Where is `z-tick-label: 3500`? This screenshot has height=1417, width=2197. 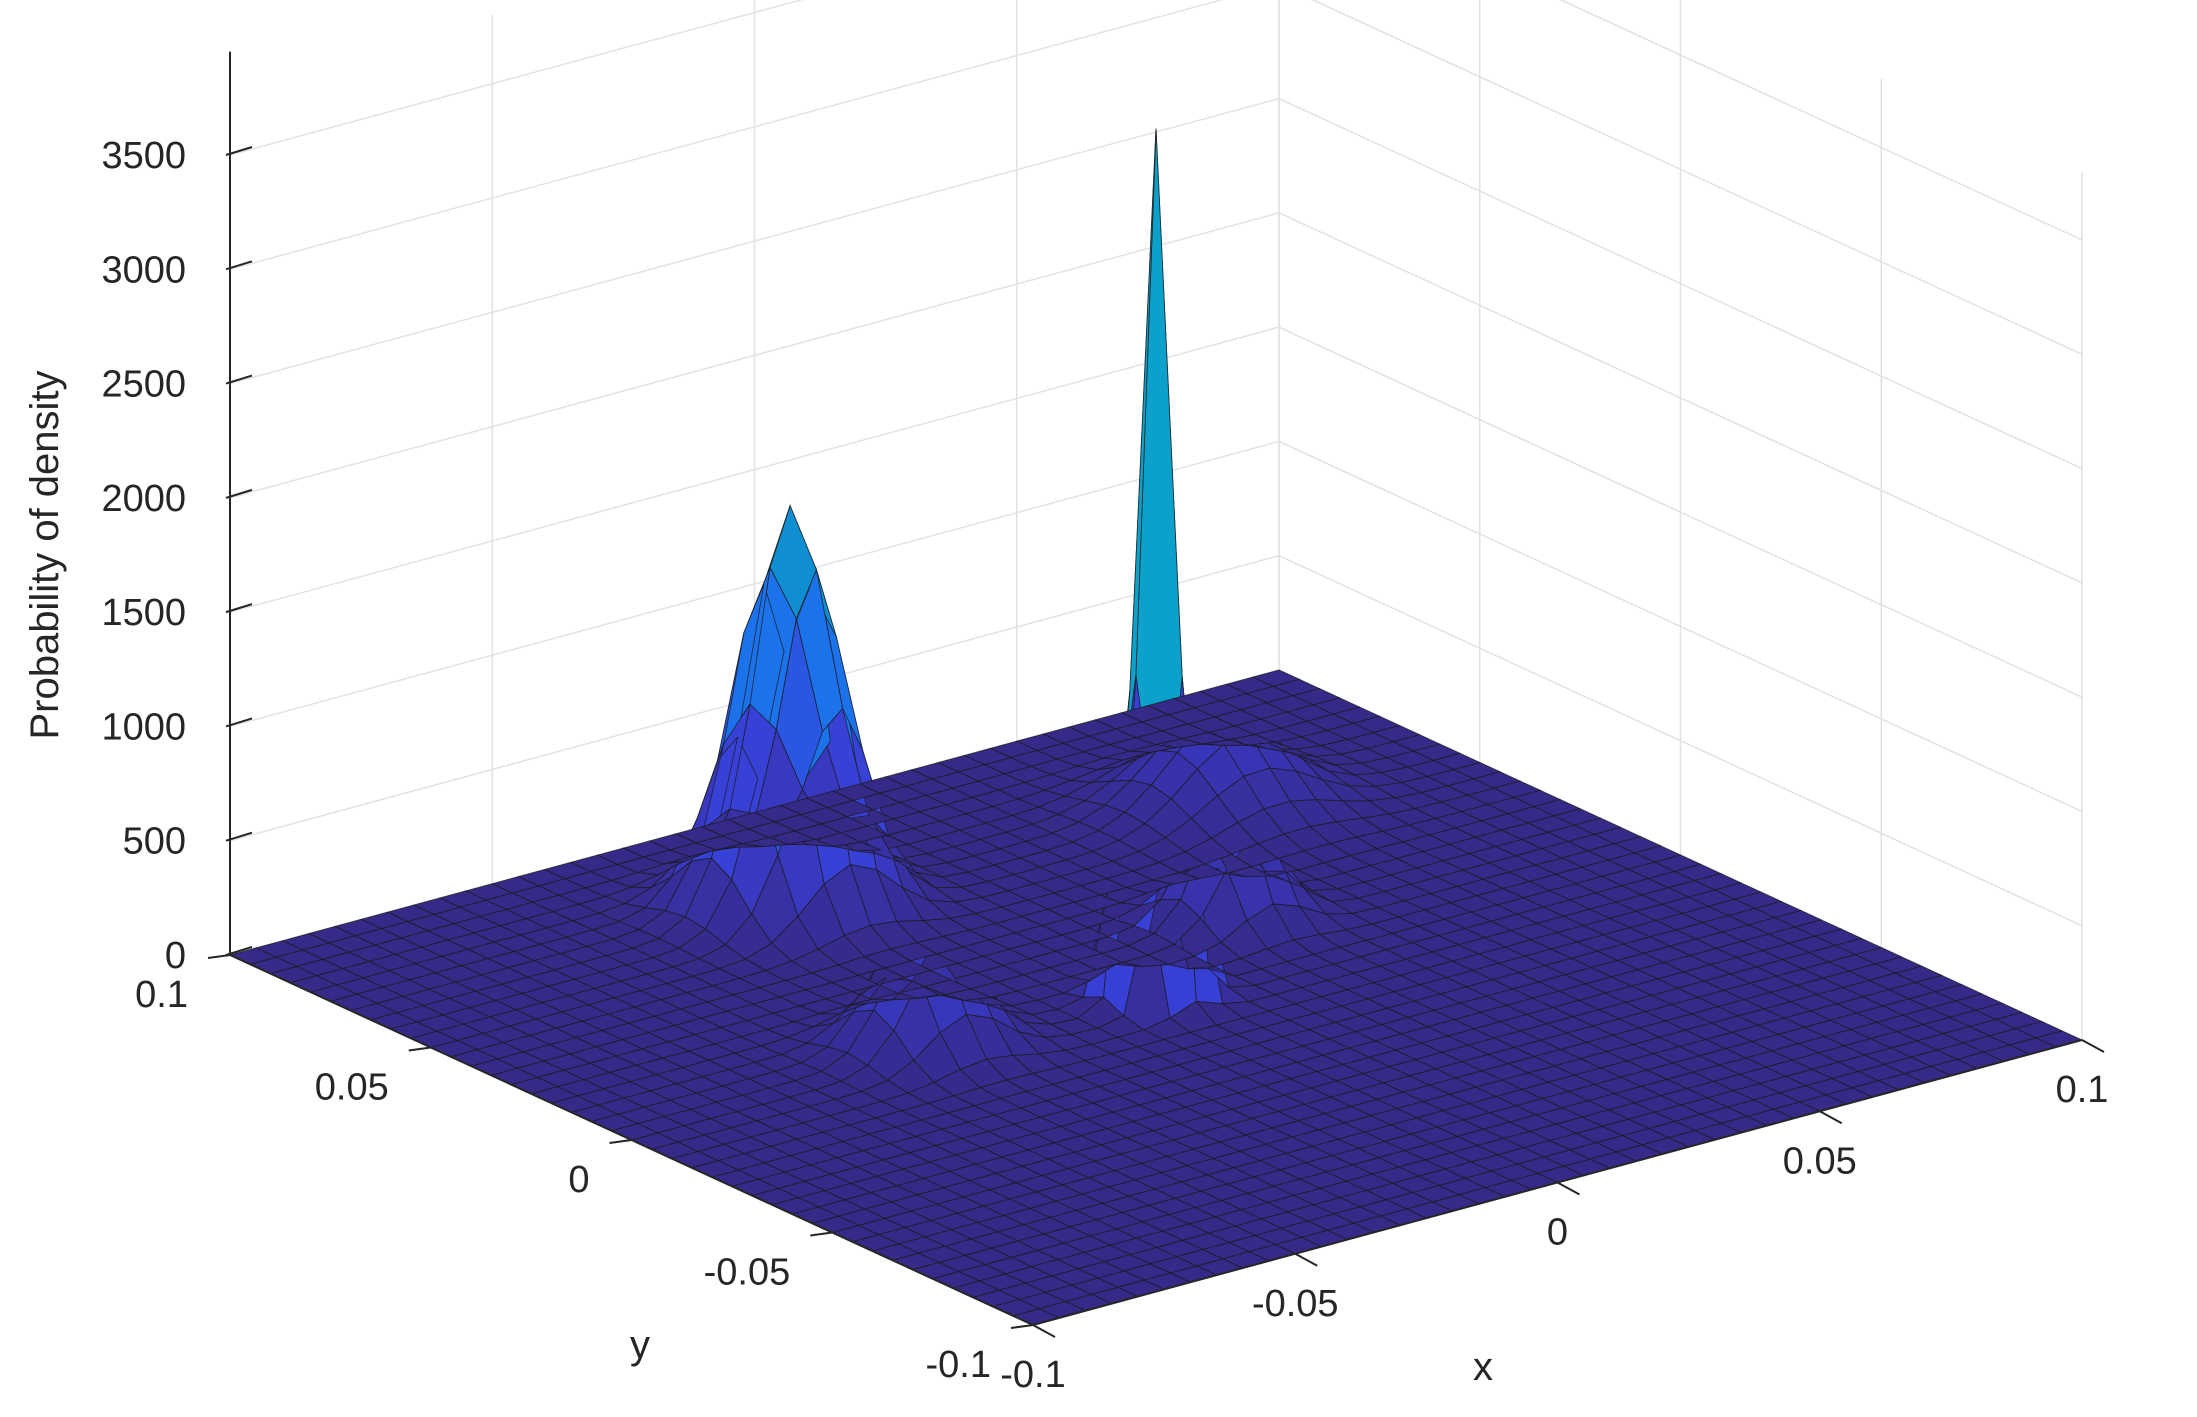
z-tick-label: 3500 is located at coordinates (143, 156).